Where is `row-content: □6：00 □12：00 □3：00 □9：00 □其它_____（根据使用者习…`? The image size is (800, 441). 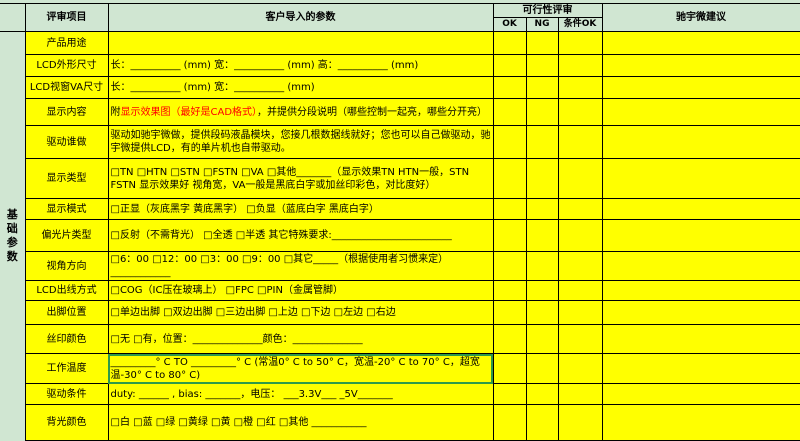
row-content: □6：00 □12：00 □3：00 □9：00 □其它_____（根据使用者习… is located at coordinates (300, 266).